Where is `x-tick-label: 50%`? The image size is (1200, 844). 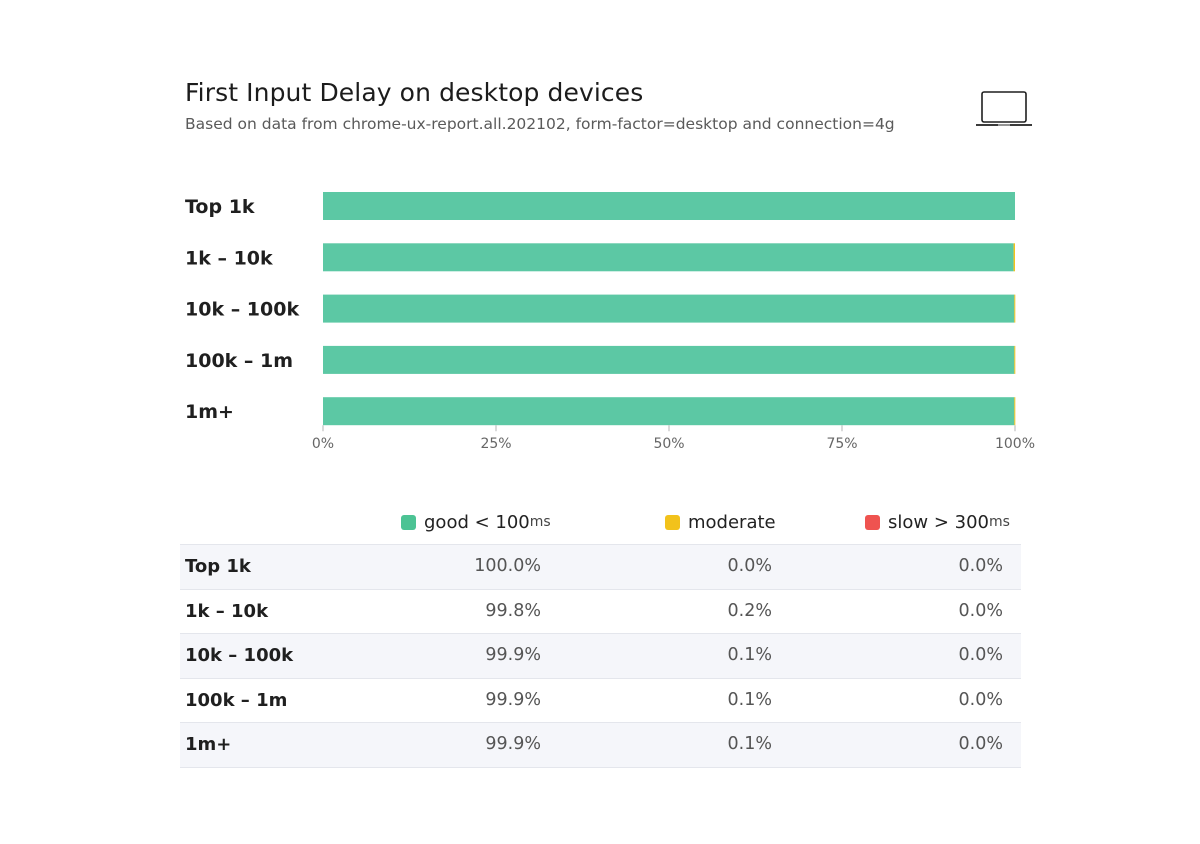 x-tick-label: 50% is located at coordinates (668, 444).